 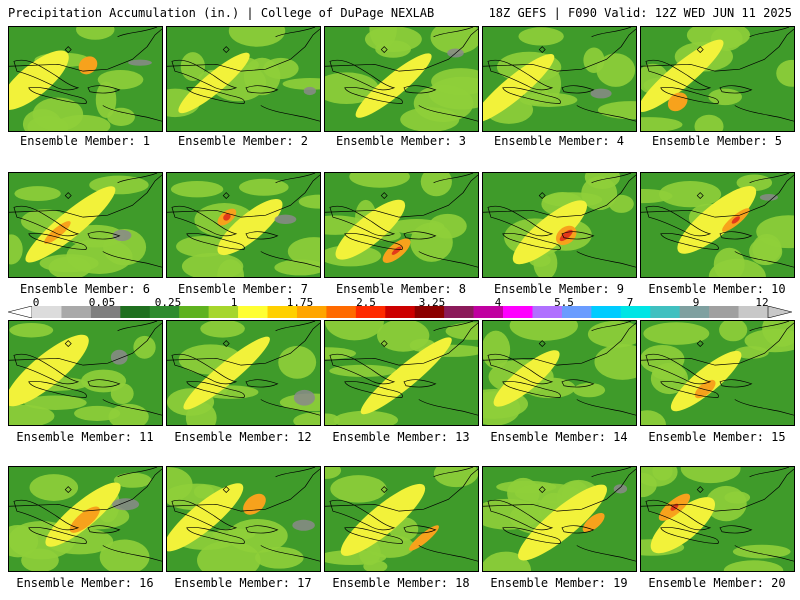 What do you see at coordinates (234, 302) in the screenshot?
I see `colorbar-tick-label: 1` at bounding box center [234, 302].